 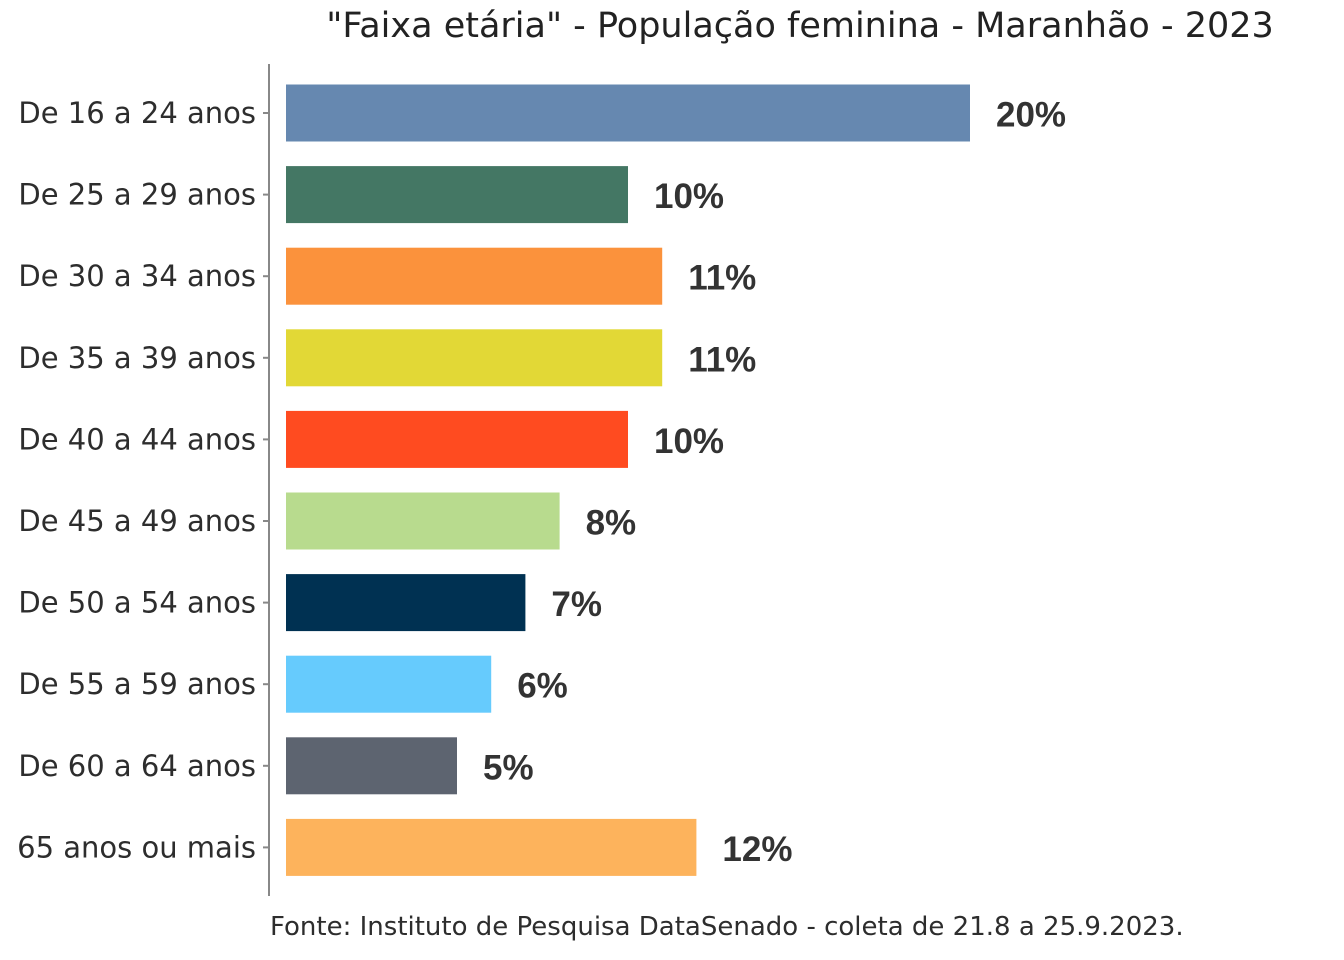 What do you see at coordinates (757, 849) in the screenshot?
I see `value-label: 12%` at bounding box center [757, 849].